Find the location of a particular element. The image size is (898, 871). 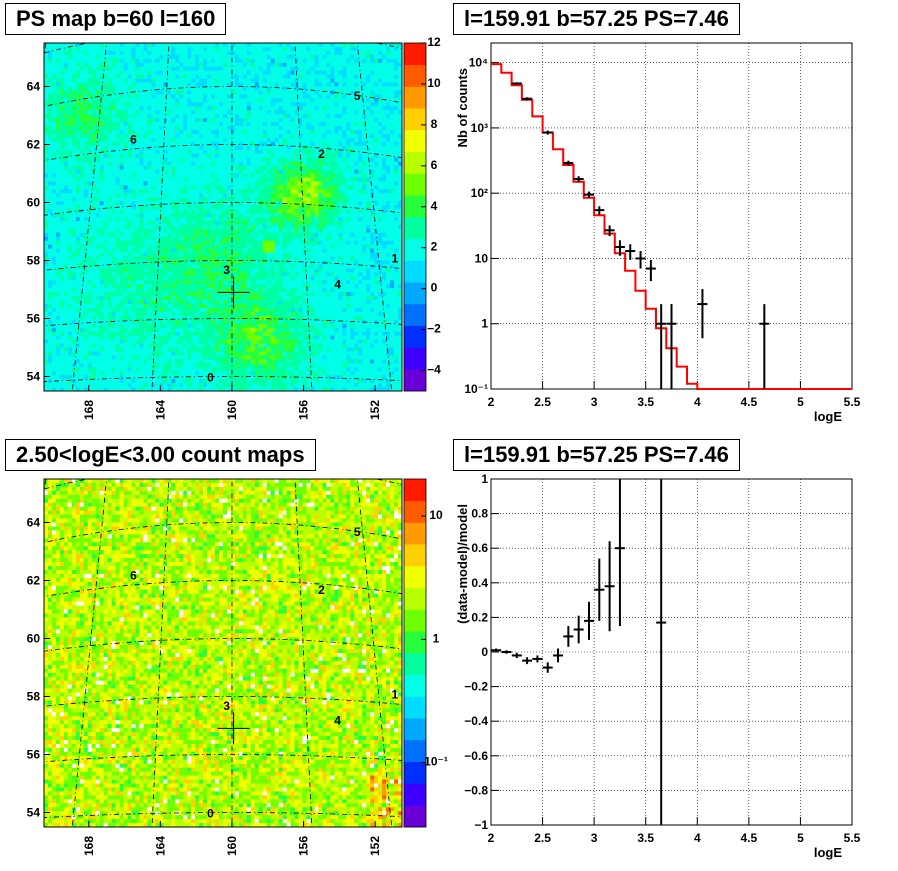

y-tick-label: 58 is located at coordinates (34, 261).